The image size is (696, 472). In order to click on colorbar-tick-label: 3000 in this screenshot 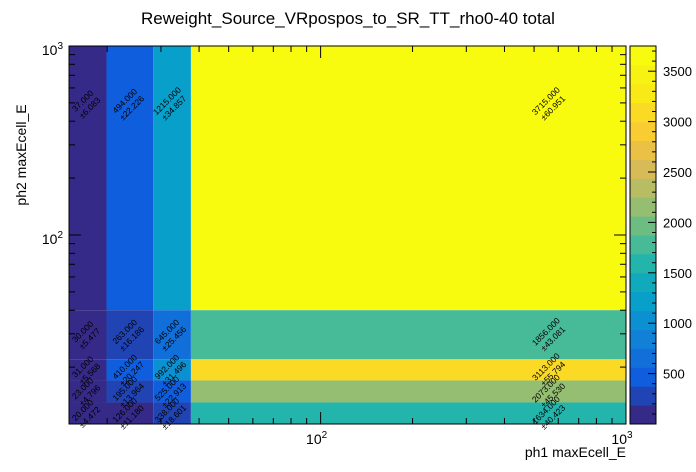, I will do `click(677, 122)`.